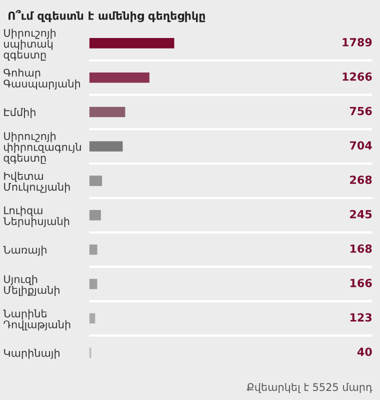 Image resolution: width=380 pixels, height=400 pixels. Describe the element at coordinates (361, 248) in the screenshot. I see `data-label: 168` at that location.